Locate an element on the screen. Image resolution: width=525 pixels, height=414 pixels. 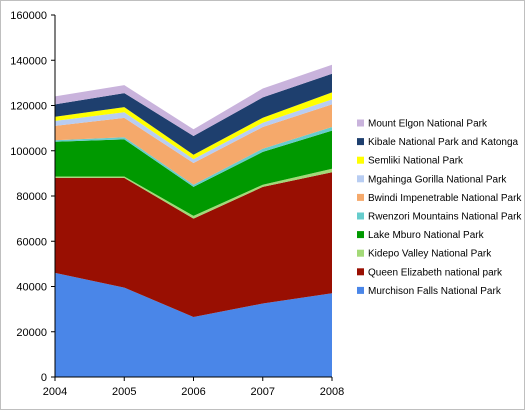
y-tick-label: 120000 is located at coordinates (28, 107).